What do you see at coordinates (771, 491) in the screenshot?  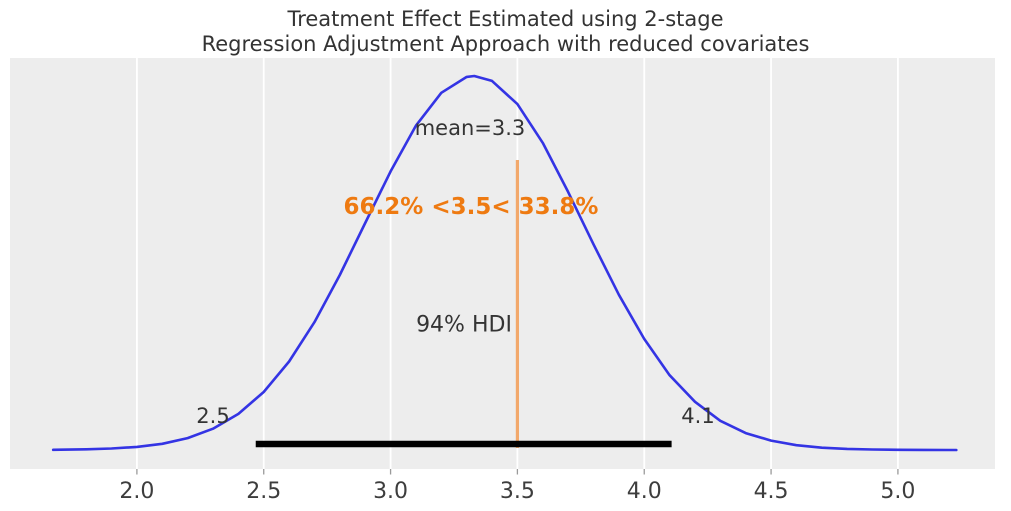 I see `x-tick-label: 4.5` at bounding box center [771, 491].